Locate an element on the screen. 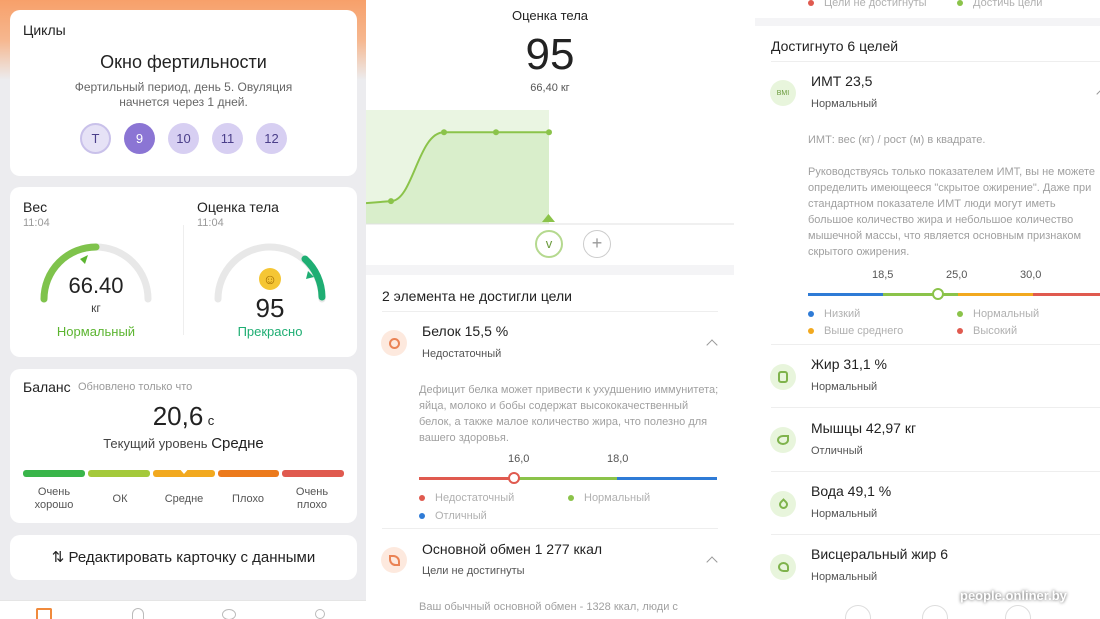 This screenshot has width=1100, height=619. fat-title: Жир 31,1 % is located at coordinates (849, 364).